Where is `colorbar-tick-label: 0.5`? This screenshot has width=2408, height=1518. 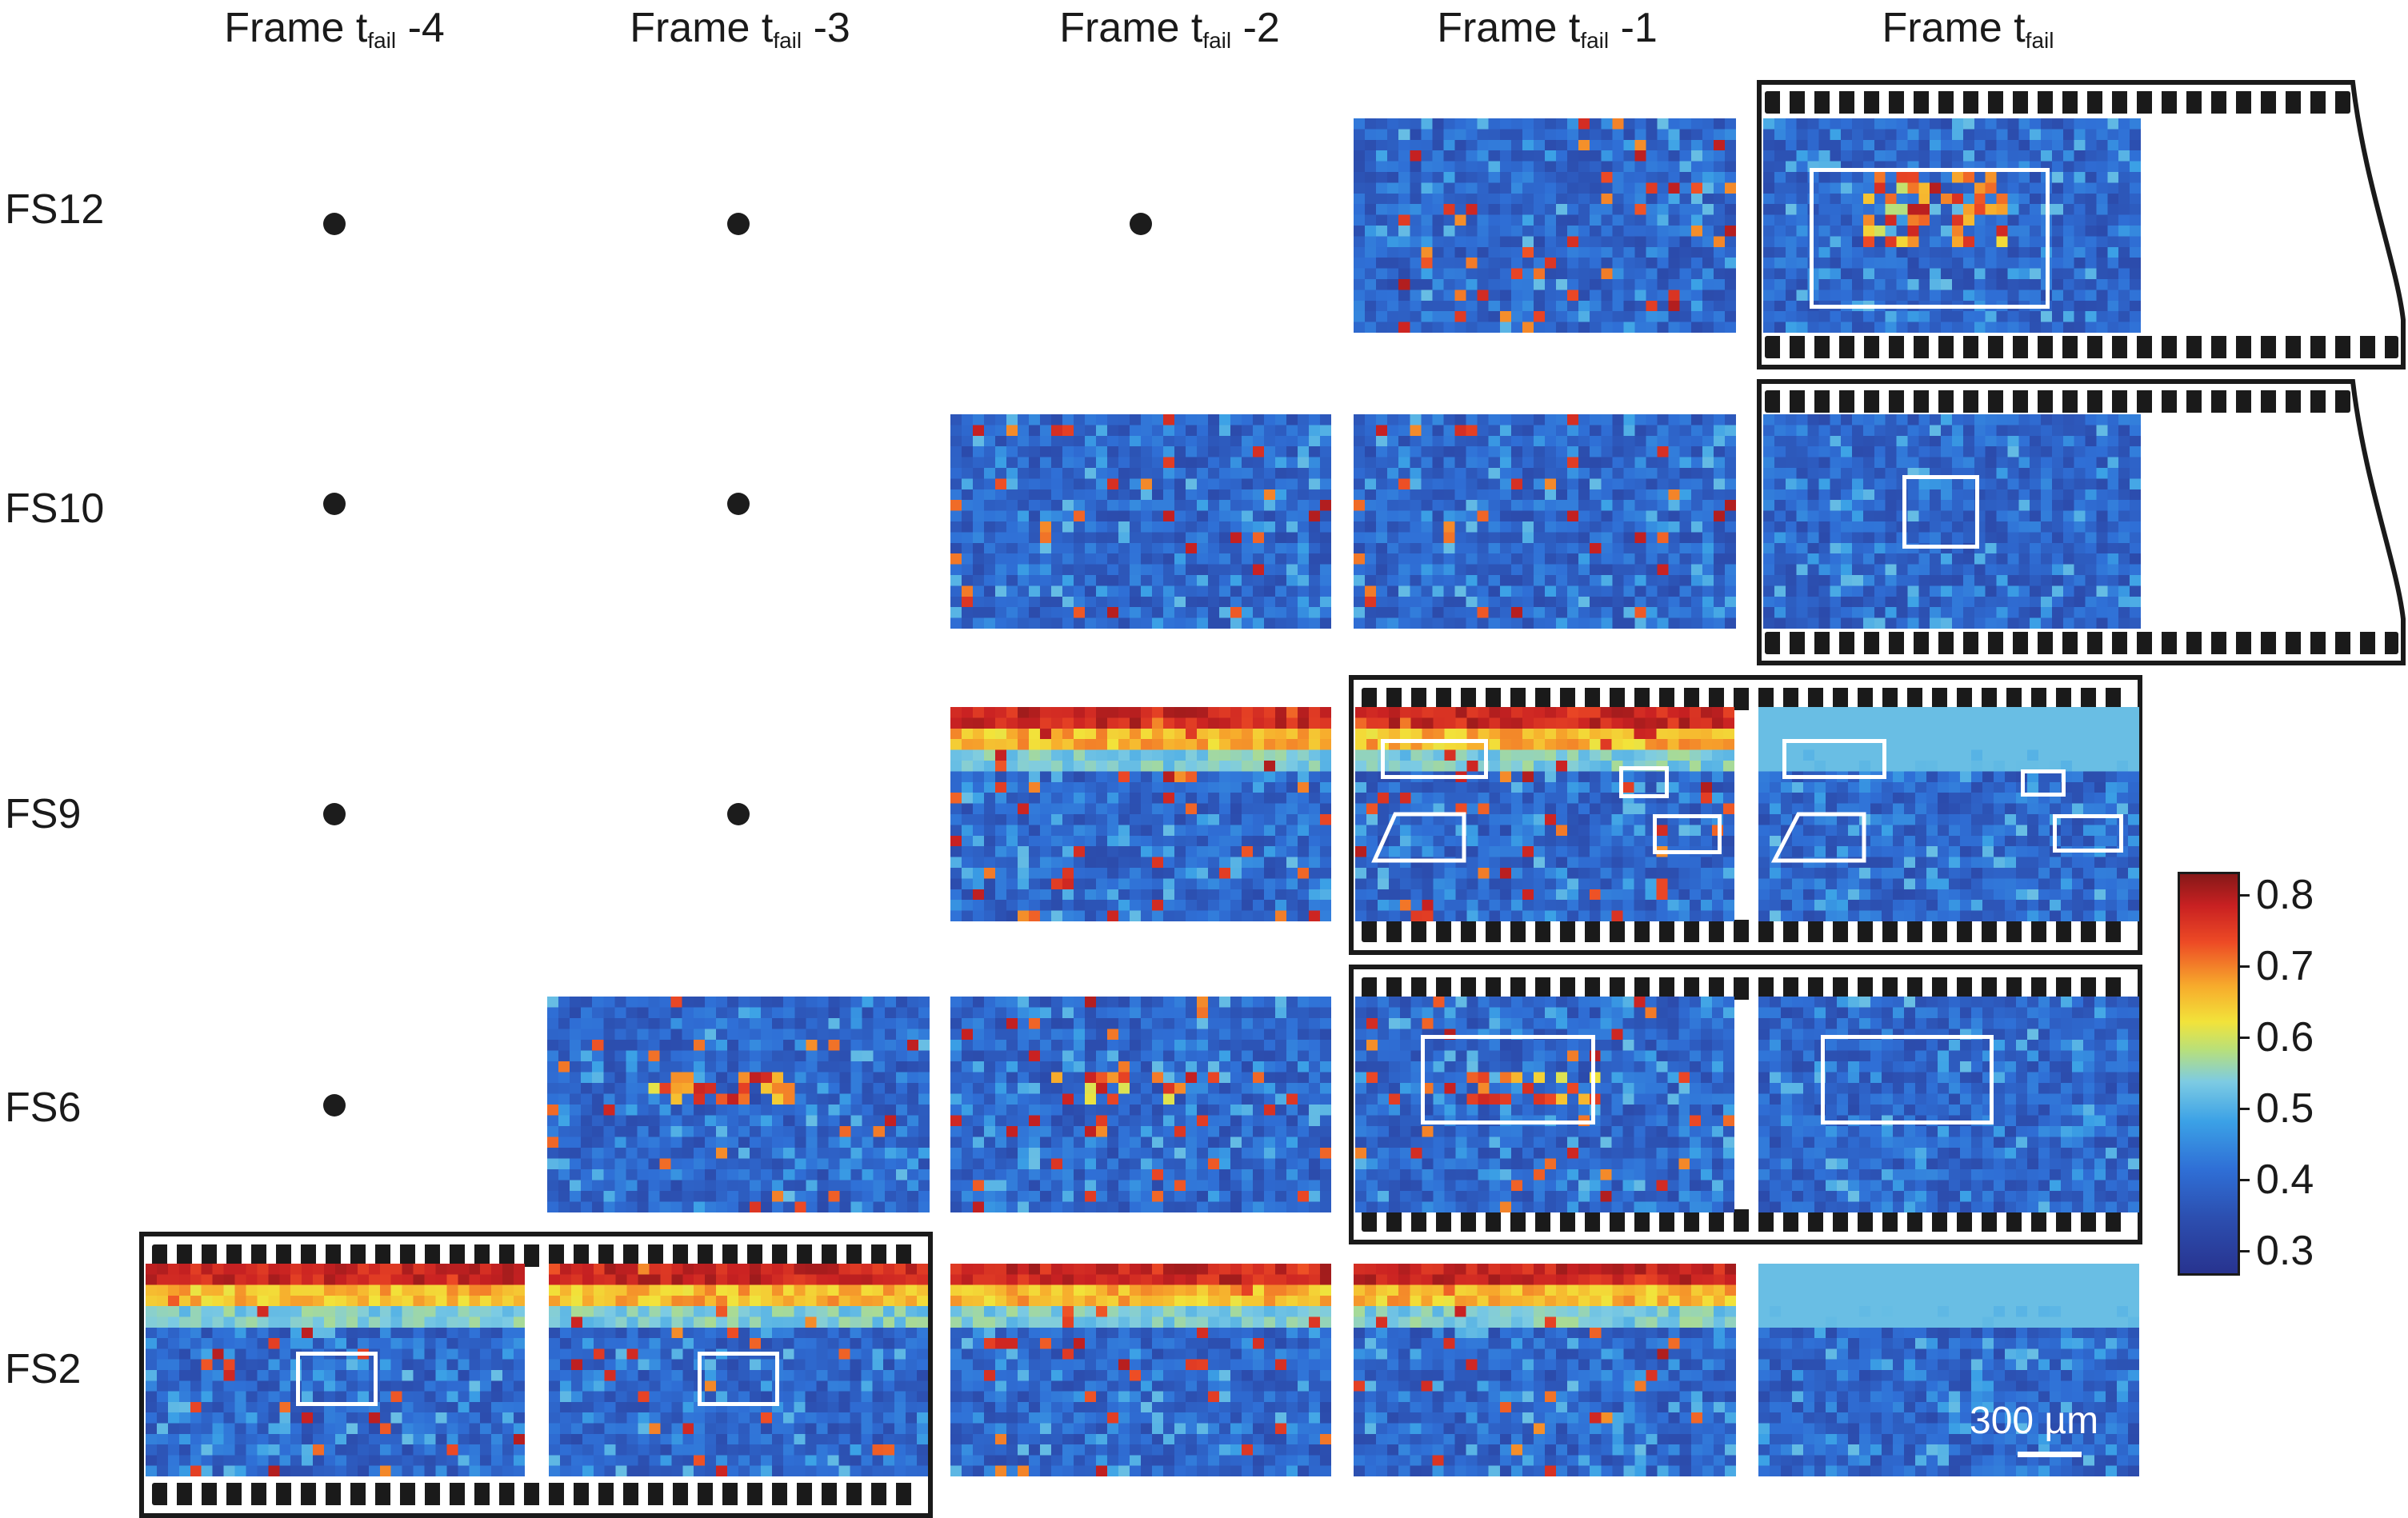 colorbar-tick-label: 0.5 is located at coordinates (2285, 1108).